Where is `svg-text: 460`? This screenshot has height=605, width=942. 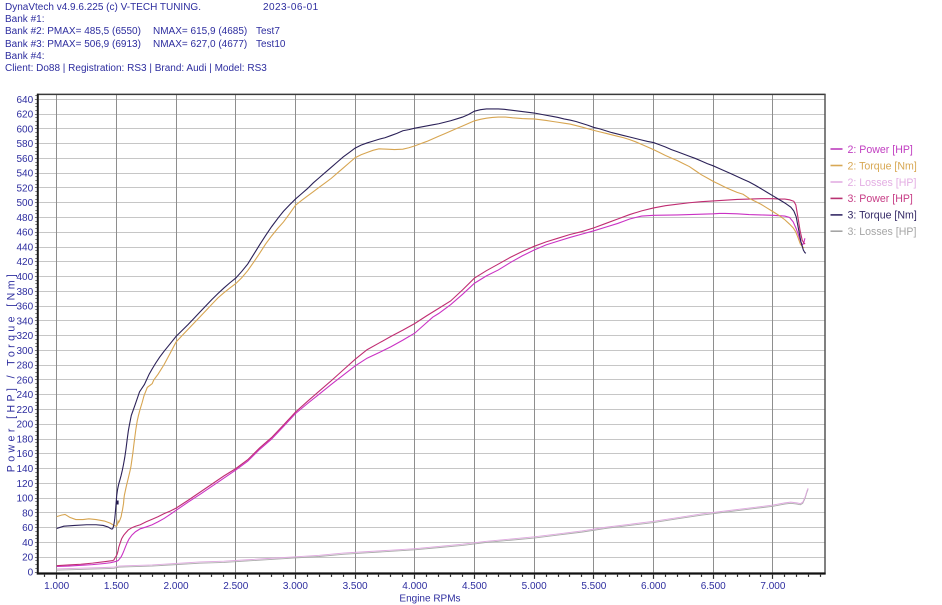 svg-text: 460 is located at coordinates (25, 233).